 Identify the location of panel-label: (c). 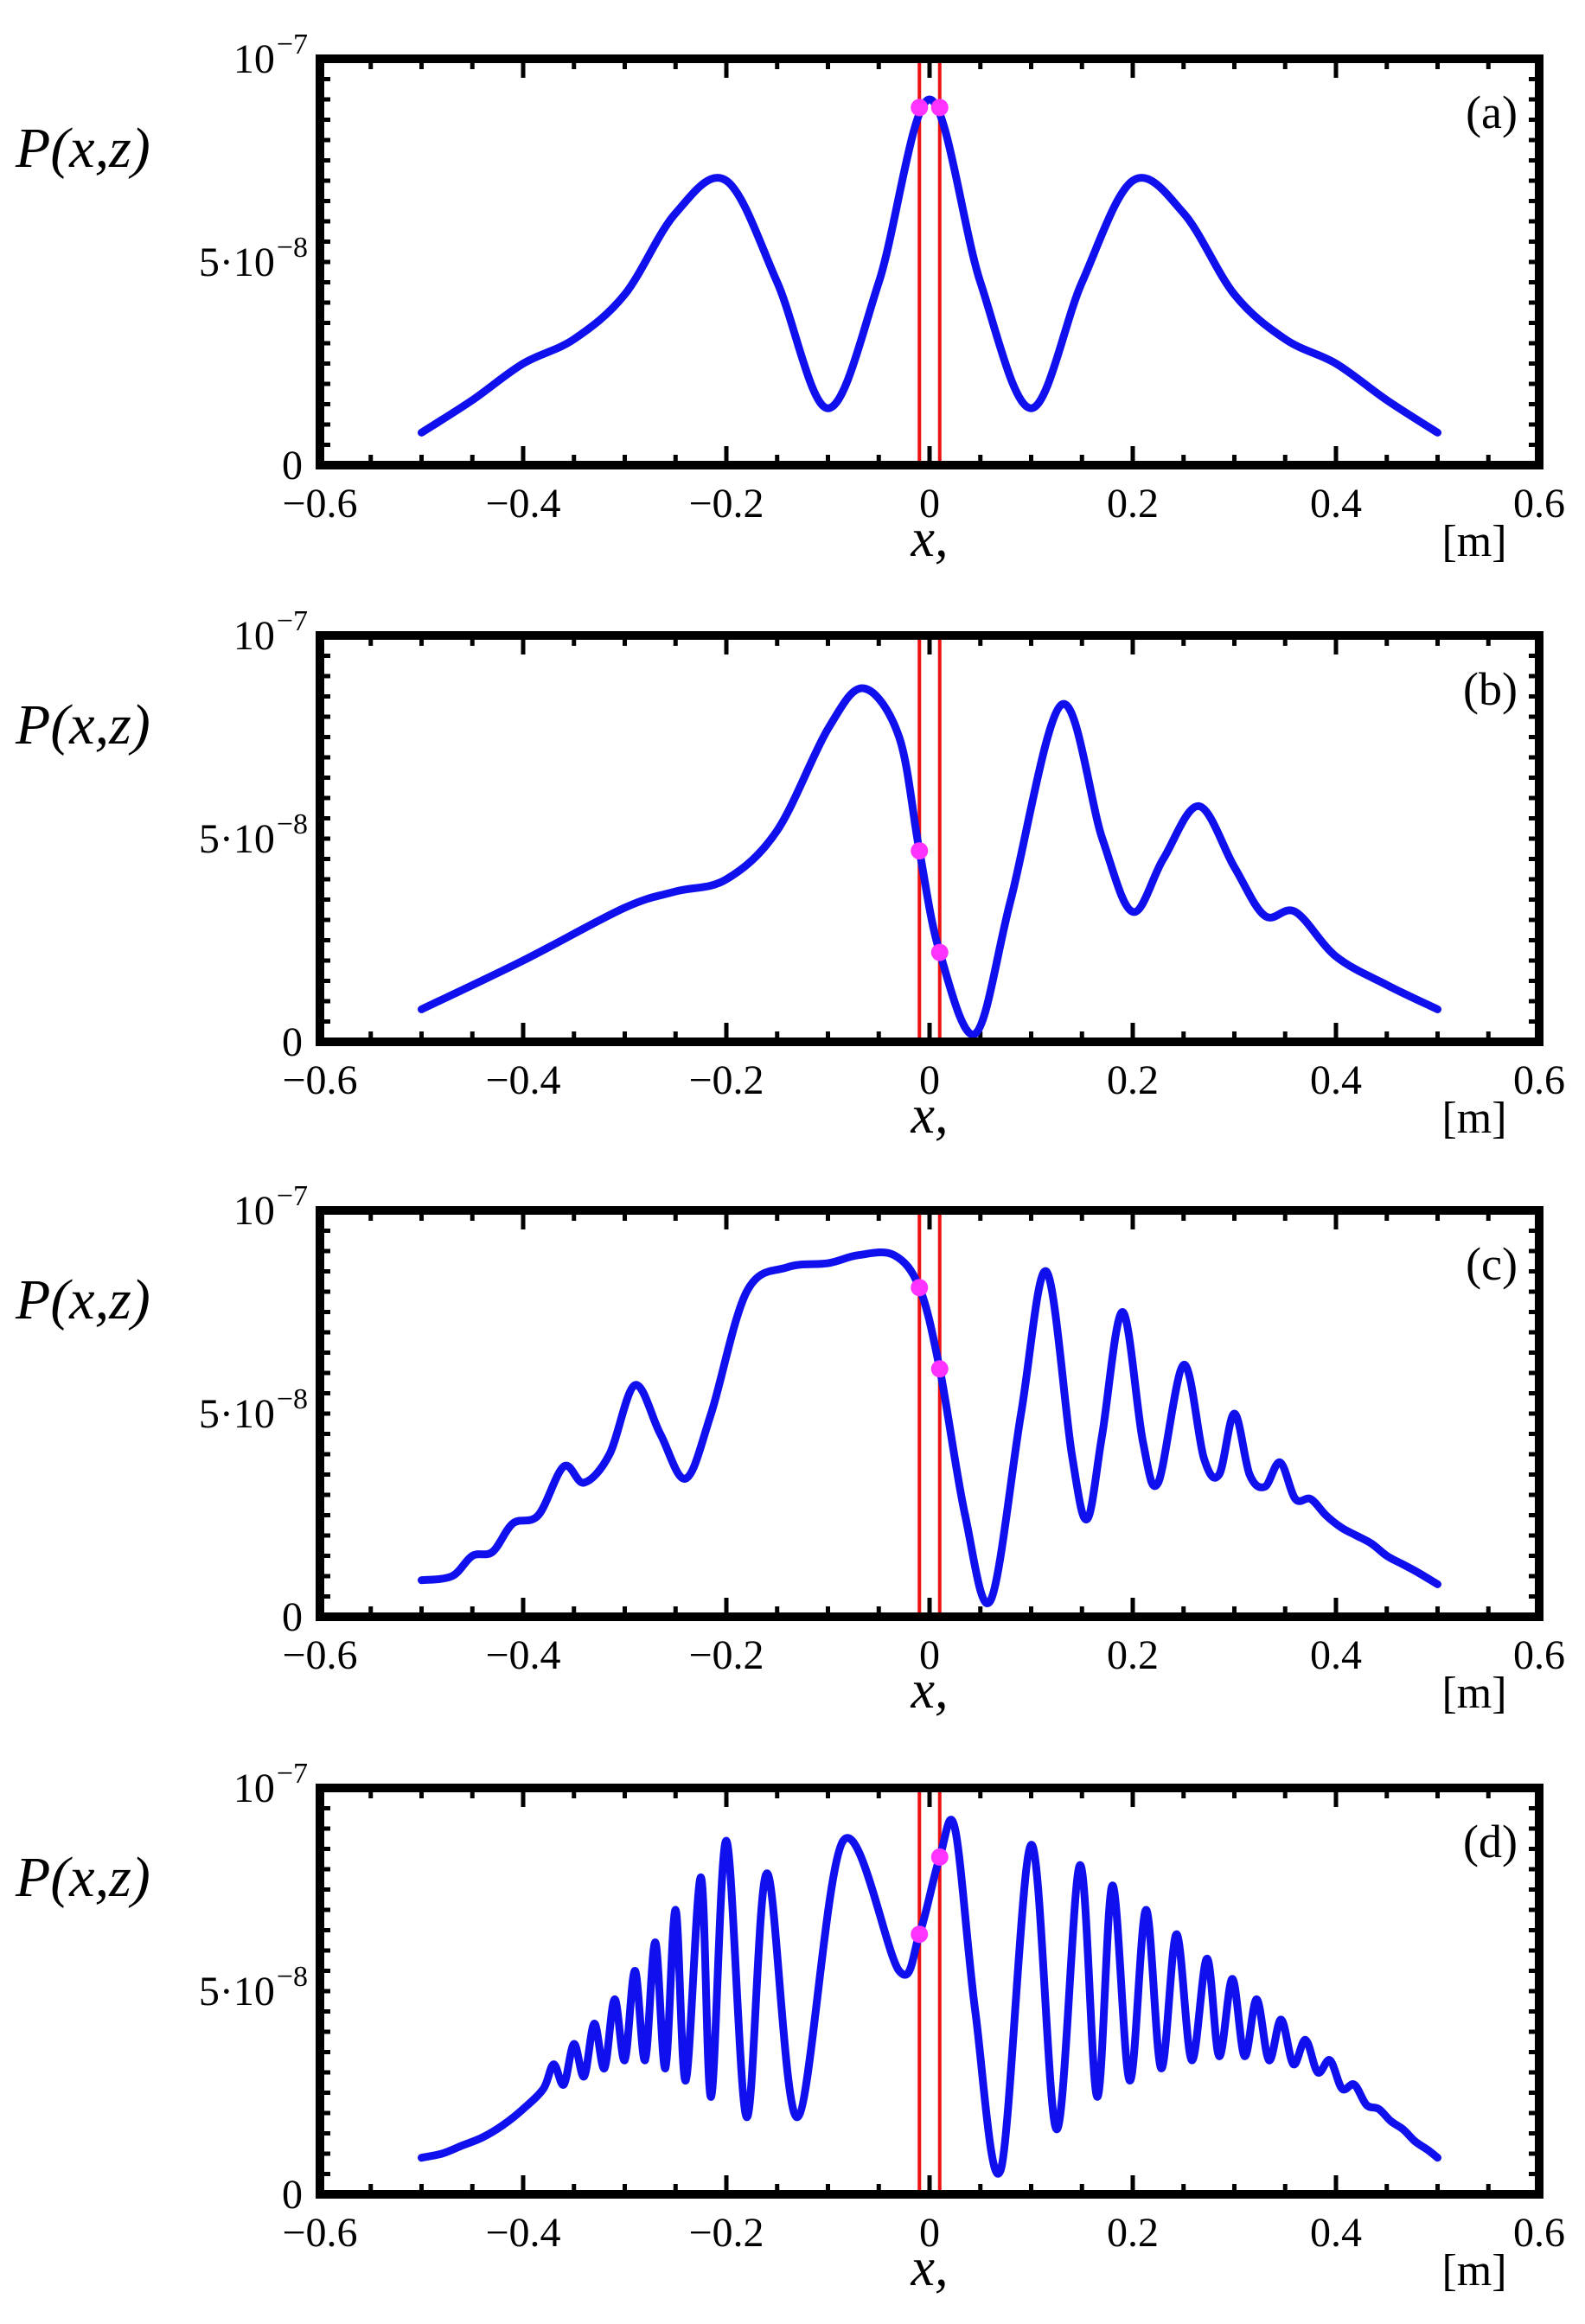
(1492, 1264).